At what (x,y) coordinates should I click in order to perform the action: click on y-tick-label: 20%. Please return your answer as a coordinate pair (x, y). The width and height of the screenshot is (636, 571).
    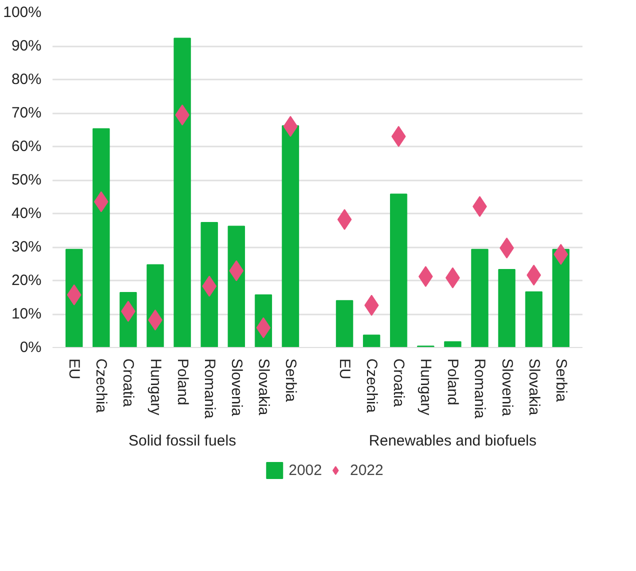
    Looking at the image, I should click on (26, 280).